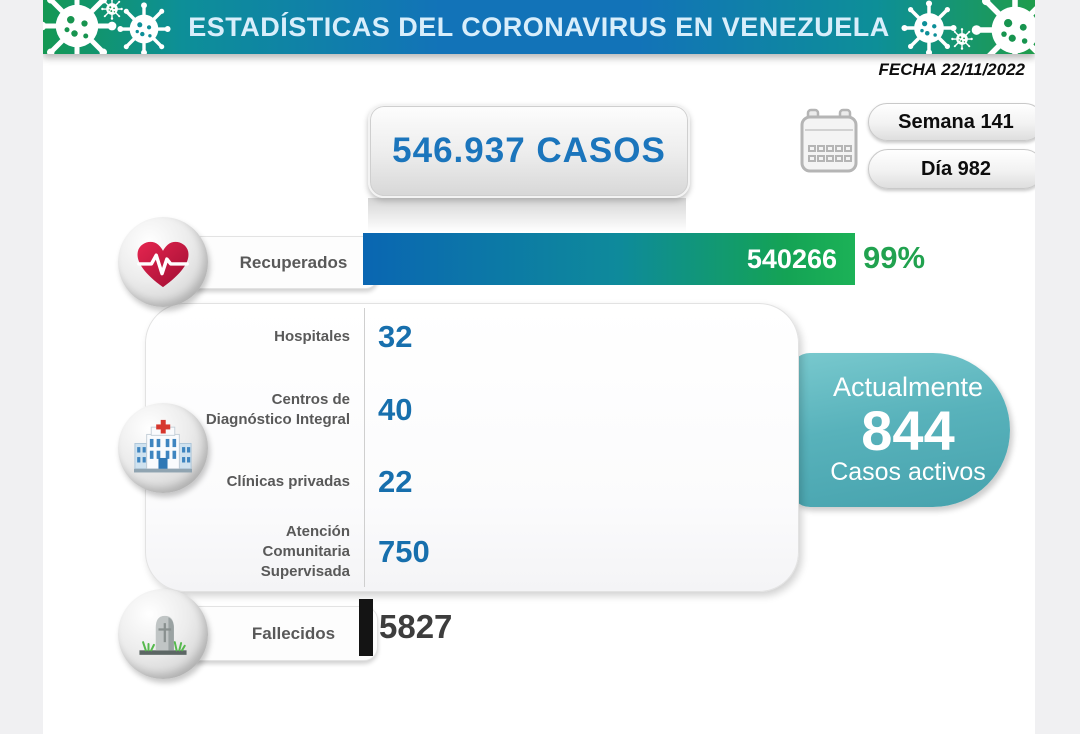 The width and height of the screenshot is (1080, 734). Describe the element at coordinates (956, 169) in the screenshot. I see `day-badge: Día 982` at that location.